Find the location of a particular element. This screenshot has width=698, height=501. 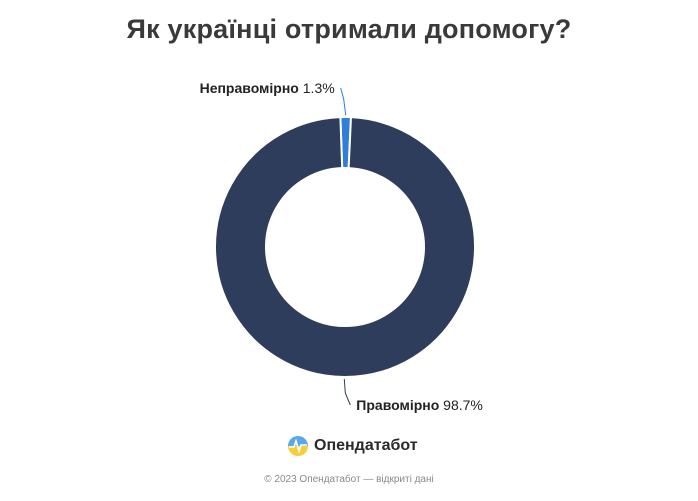

brand: Опендатабот is located at coordinates (352, 446).